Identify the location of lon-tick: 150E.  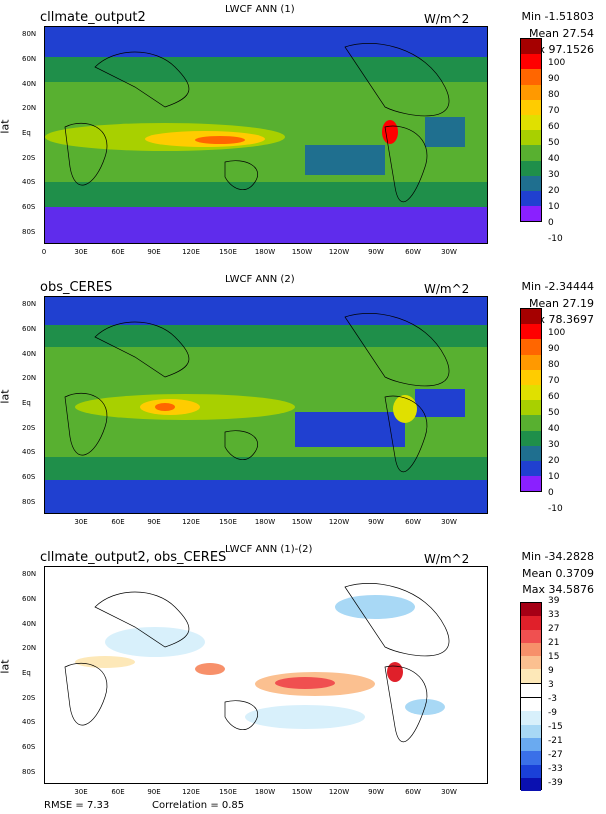
(228, 252).